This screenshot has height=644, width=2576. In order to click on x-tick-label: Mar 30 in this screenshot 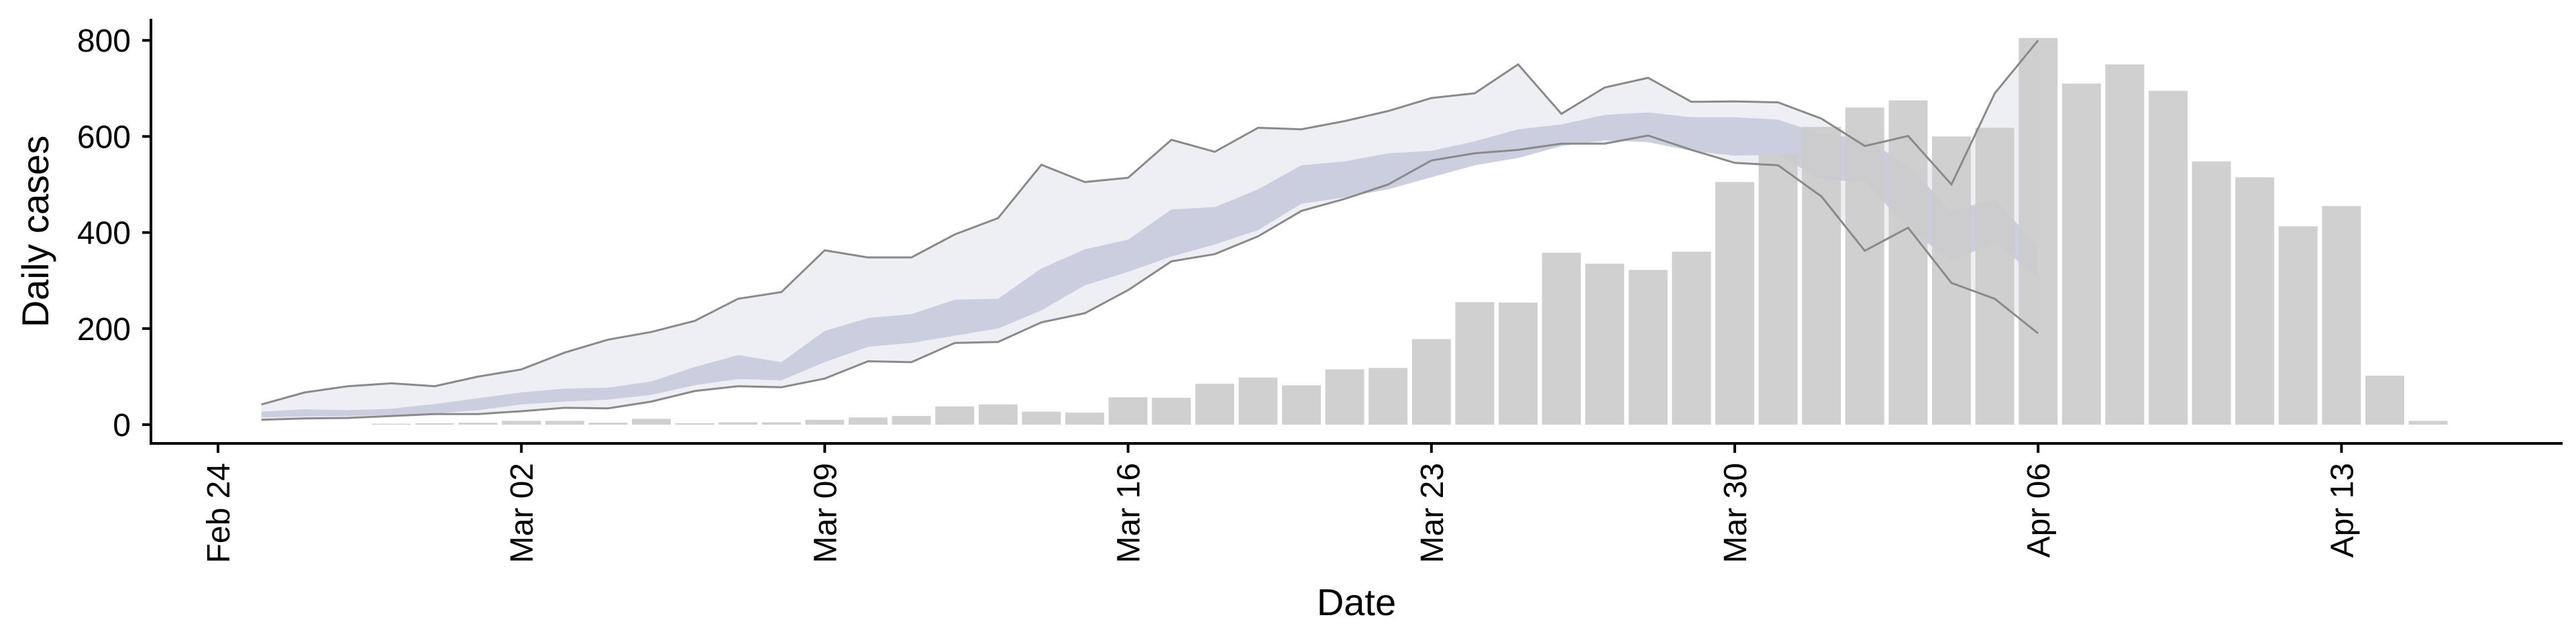, I will do `click(1736, 513)`.